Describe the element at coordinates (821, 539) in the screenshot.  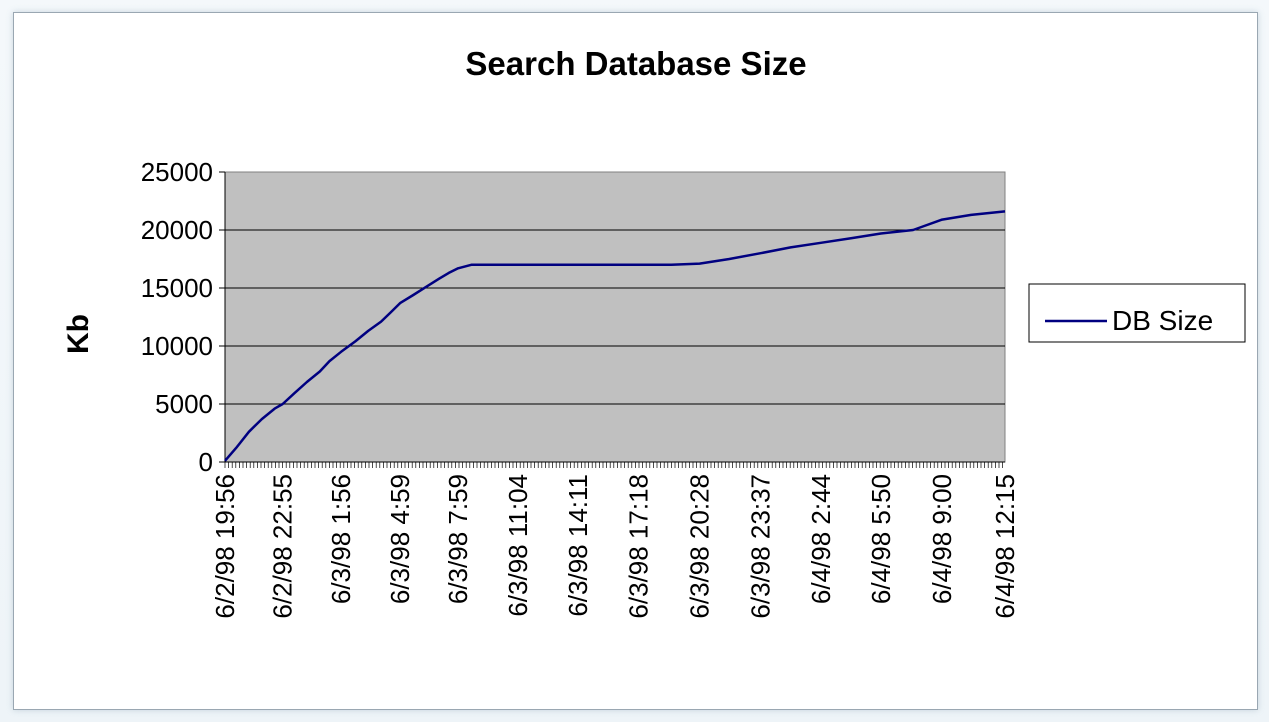
I see `x-tick-label-10: 6/4/98 2:44` at that location.